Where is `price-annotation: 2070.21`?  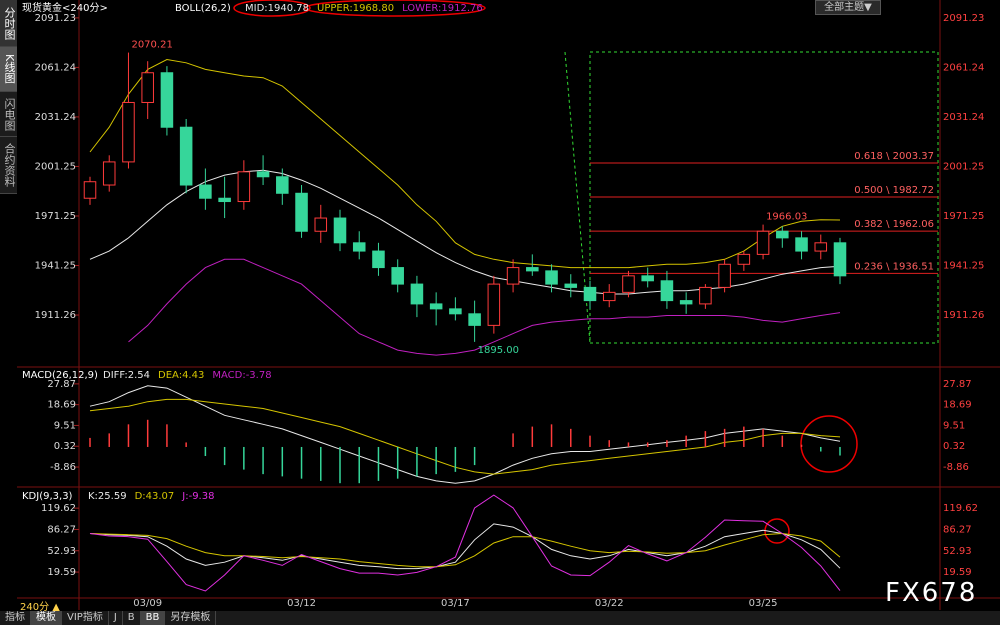 price-annotation: 2070.21 is located at coordinates (151, 45).